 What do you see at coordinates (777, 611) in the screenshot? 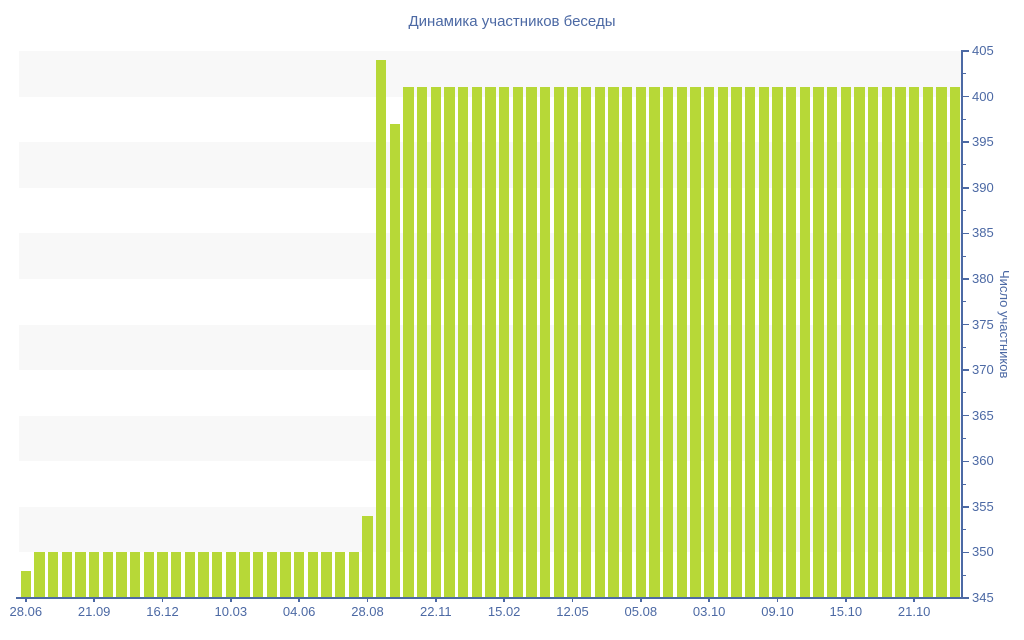
I see `x-axis-label: 09.10` at bounding box center [777, 611].